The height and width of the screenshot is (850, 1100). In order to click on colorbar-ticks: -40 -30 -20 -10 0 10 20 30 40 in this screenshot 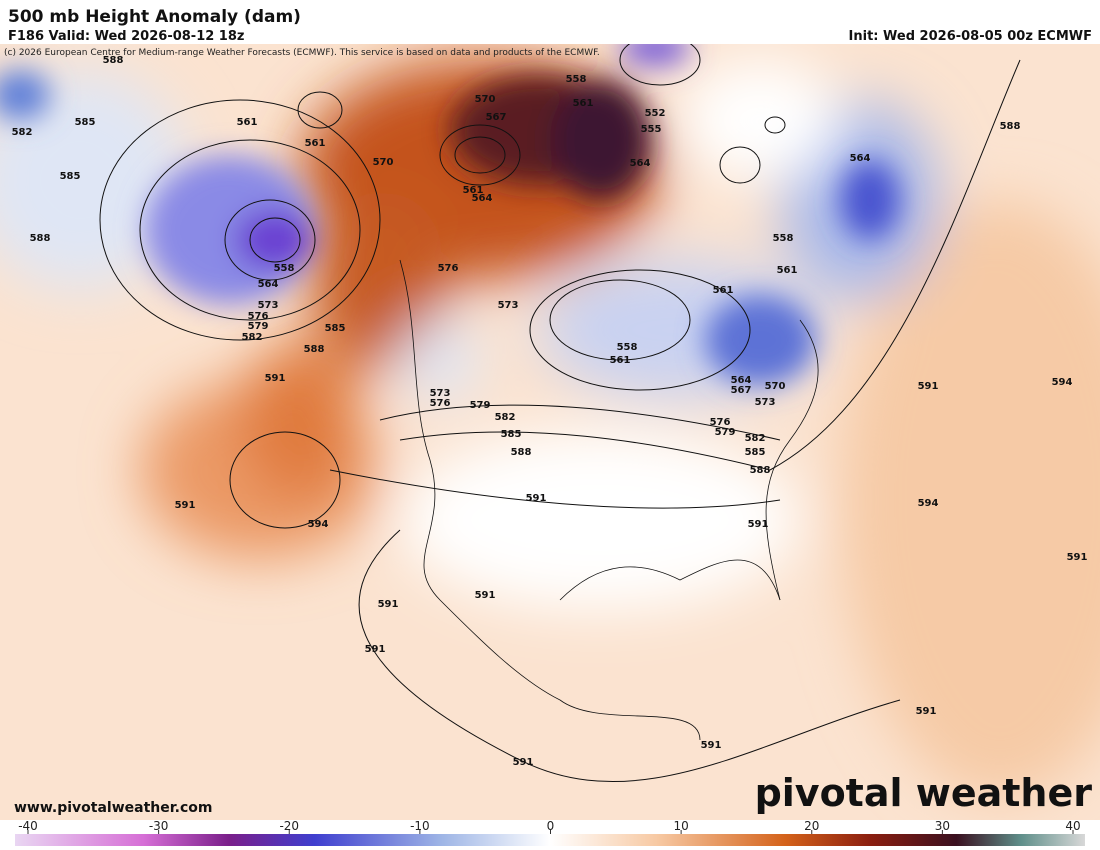, I will do `click(549, 826)`.